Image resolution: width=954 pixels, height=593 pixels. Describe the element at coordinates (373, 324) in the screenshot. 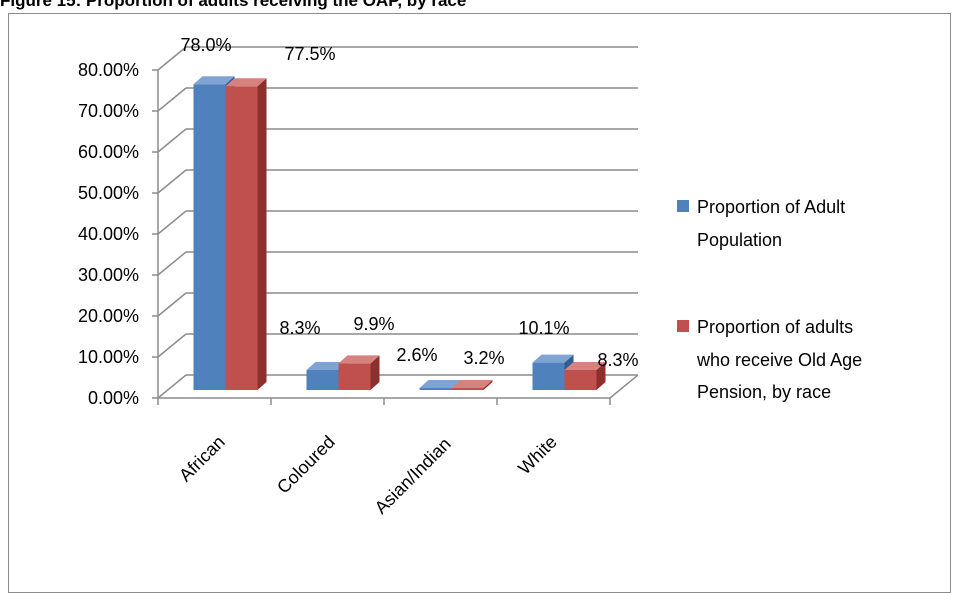

I see `data-label-coloured-series-2: 9.9%` at that location.